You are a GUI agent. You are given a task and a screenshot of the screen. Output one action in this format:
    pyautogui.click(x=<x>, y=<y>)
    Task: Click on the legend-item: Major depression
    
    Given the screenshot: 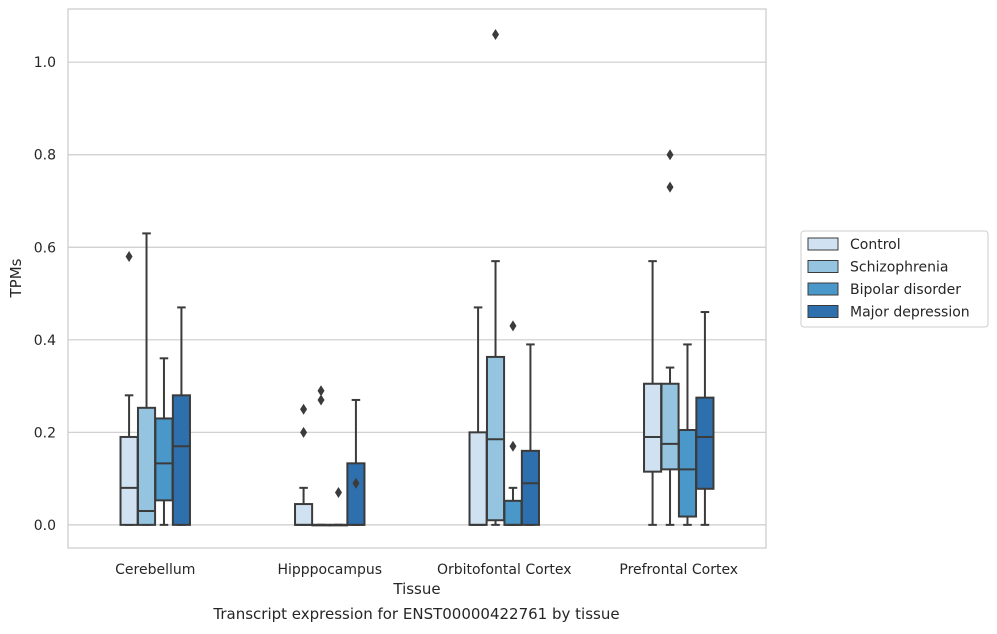 What is the action you would take?
    pyautogui.click(x=888, y=313)
    